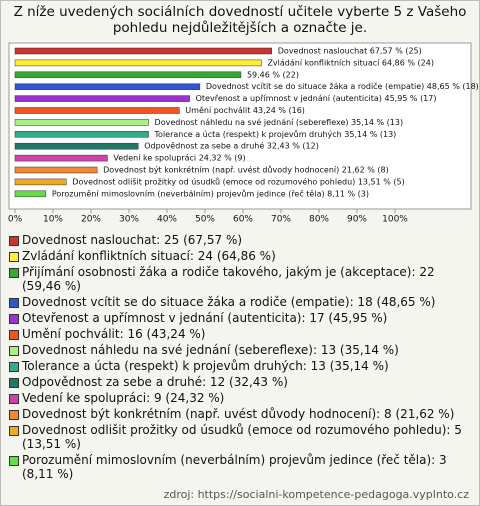 This screenshot has height=506, width=480. I want to click on bar-label: Vedení ke spolupráci 24,32 % (9), so click(179, 158).